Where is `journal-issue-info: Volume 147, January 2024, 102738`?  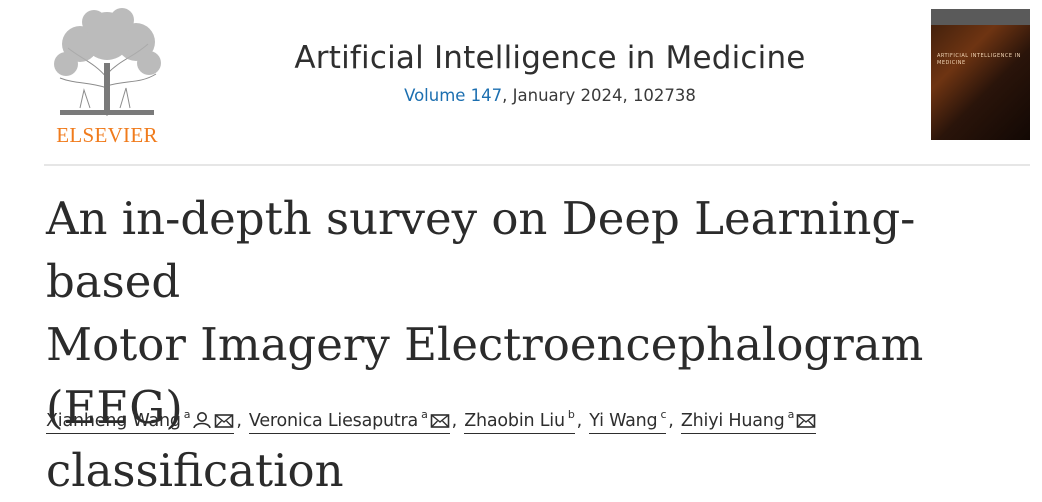
journal-issue-info: Volume 147, January 2024, 102738 is located at coordinates (550, 95).